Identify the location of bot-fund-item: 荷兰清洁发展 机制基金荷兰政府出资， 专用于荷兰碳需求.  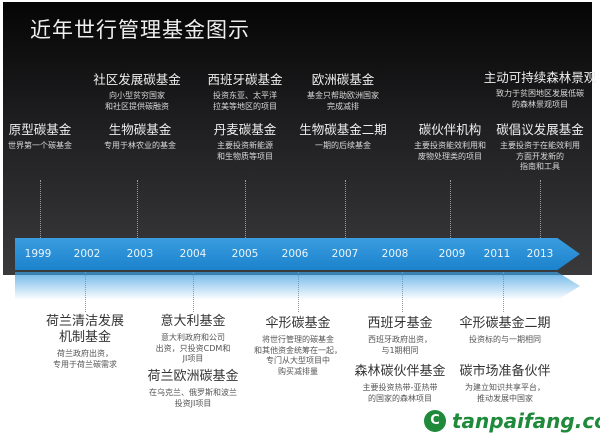
(85, 342).